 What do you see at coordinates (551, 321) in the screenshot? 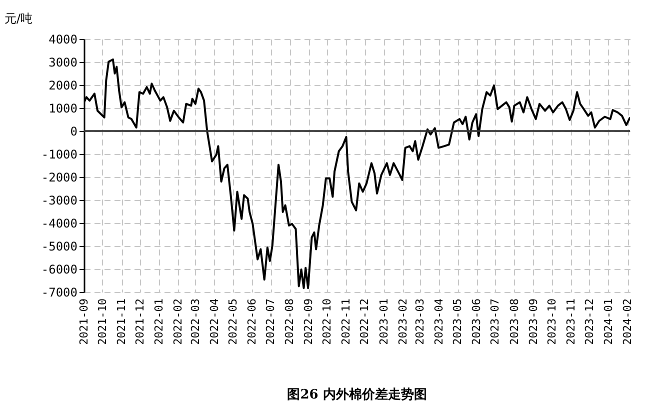
I see `x-tick-label: 2023-10` at bounding box center [551, 321].